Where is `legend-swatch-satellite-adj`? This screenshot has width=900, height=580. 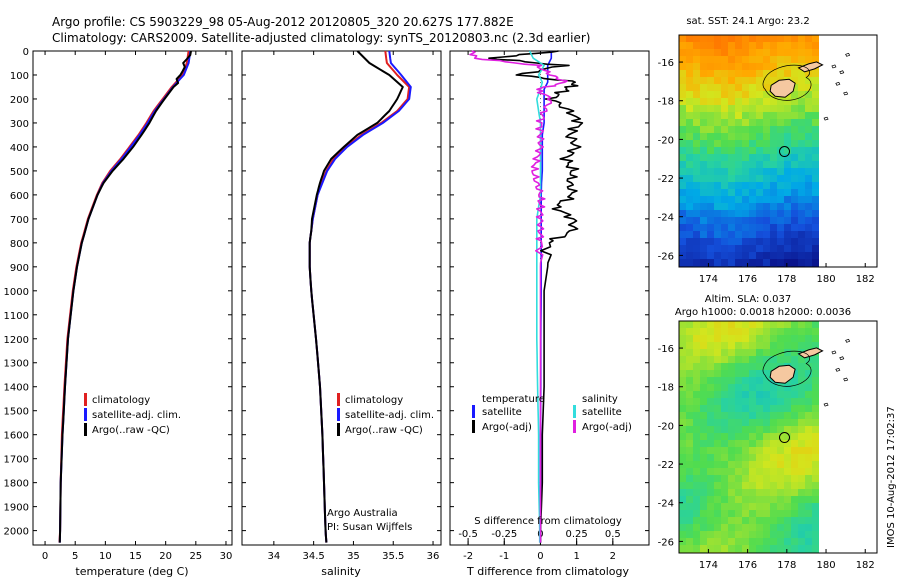 legend-swatch-satellite-adj is located at coordinates (338, 414).